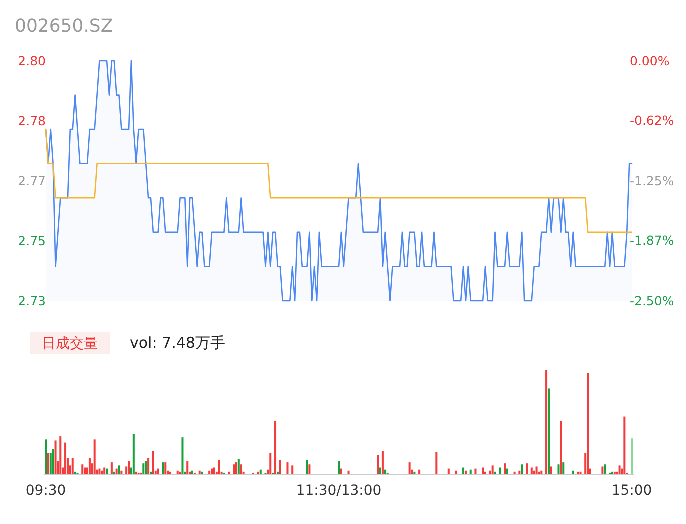 The width and height of the screenshot is (686, 524). Describe the element at coordinates (64, 26) in the screenshot. I see `chart-title: 002650.SZ` at that location.